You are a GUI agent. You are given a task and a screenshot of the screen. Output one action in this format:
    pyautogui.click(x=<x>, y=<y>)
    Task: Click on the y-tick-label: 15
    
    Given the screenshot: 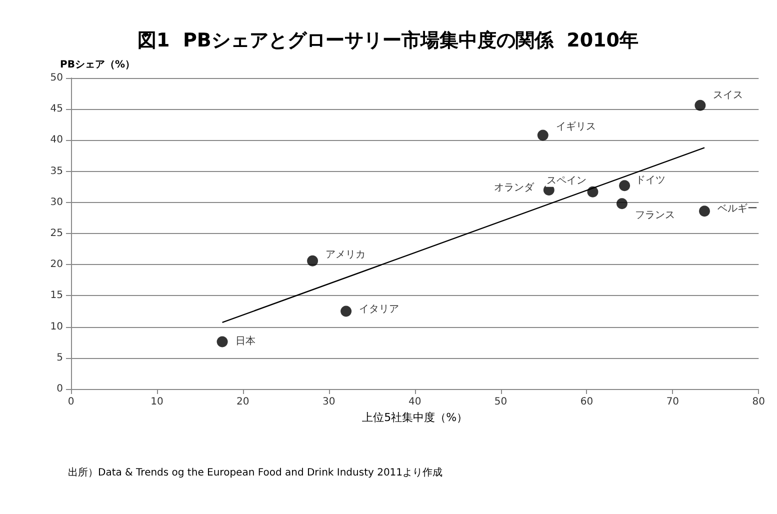 What is the action you would take?
    pyautogui.click(x=56, y=296)
    